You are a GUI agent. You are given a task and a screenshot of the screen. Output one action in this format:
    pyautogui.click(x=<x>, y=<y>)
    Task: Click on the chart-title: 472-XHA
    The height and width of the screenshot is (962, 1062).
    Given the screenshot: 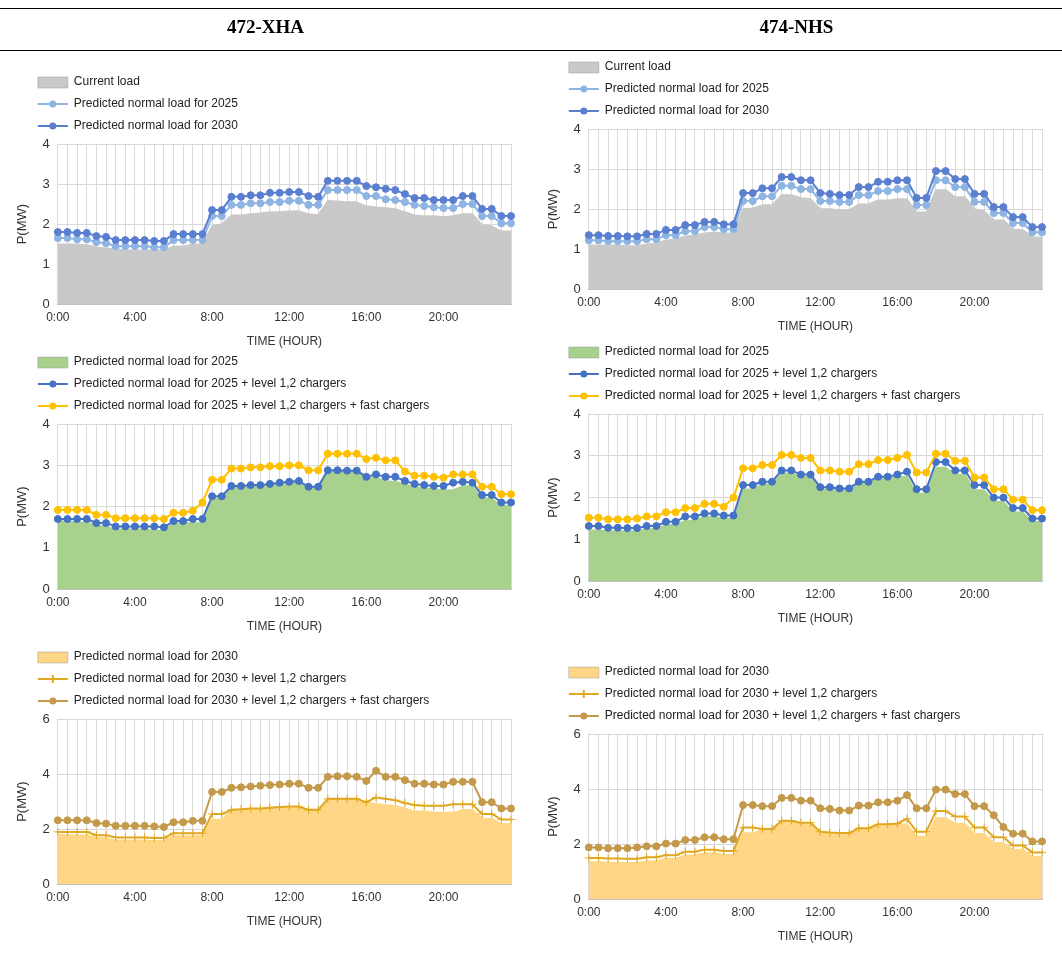 What is the action you would take?
    pyautogui.click(x=265, y=27)
    